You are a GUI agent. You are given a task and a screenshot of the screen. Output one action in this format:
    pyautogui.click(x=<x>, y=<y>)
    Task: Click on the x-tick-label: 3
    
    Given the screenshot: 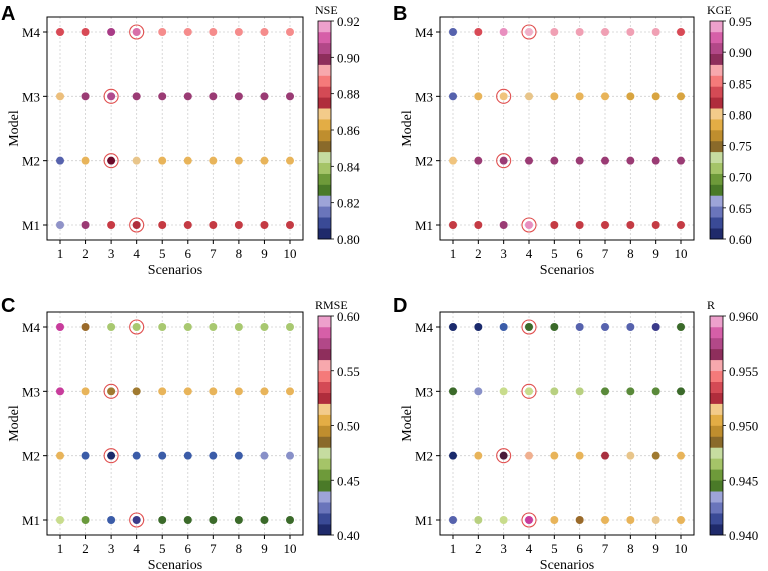 What is the action you would take?
    pyautogui.click(x=503, y=548)
    